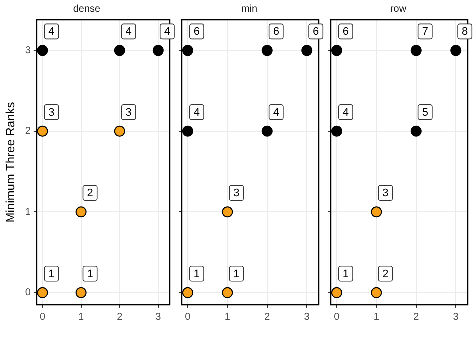 This screenshot has width=474, height=338. I want to click on y-tick-label: 2, so click(28, 132).